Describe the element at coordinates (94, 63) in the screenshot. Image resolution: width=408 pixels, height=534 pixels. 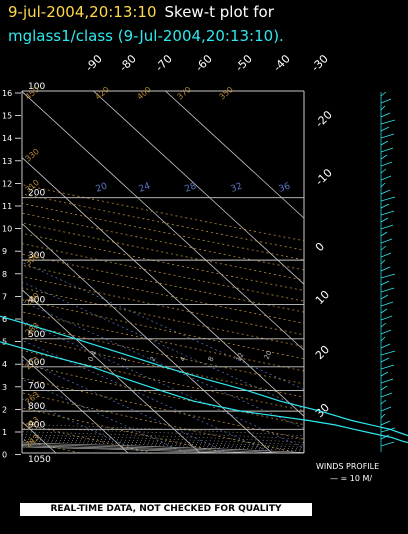
I see `temperature-tick-label: -90` at that location.